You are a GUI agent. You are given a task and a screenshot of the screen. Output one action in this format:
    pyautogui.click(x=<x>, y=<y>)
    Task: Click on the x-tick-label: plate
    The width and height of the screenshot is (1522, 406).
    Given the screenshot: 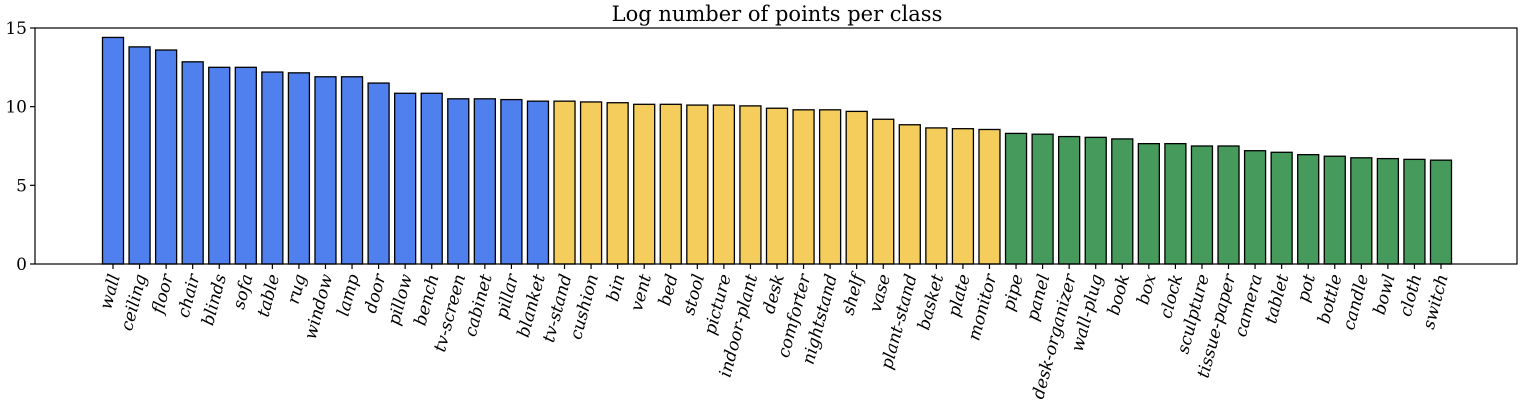 What is the action you would take?
    pyautogui.click(x=959, y=295)
    